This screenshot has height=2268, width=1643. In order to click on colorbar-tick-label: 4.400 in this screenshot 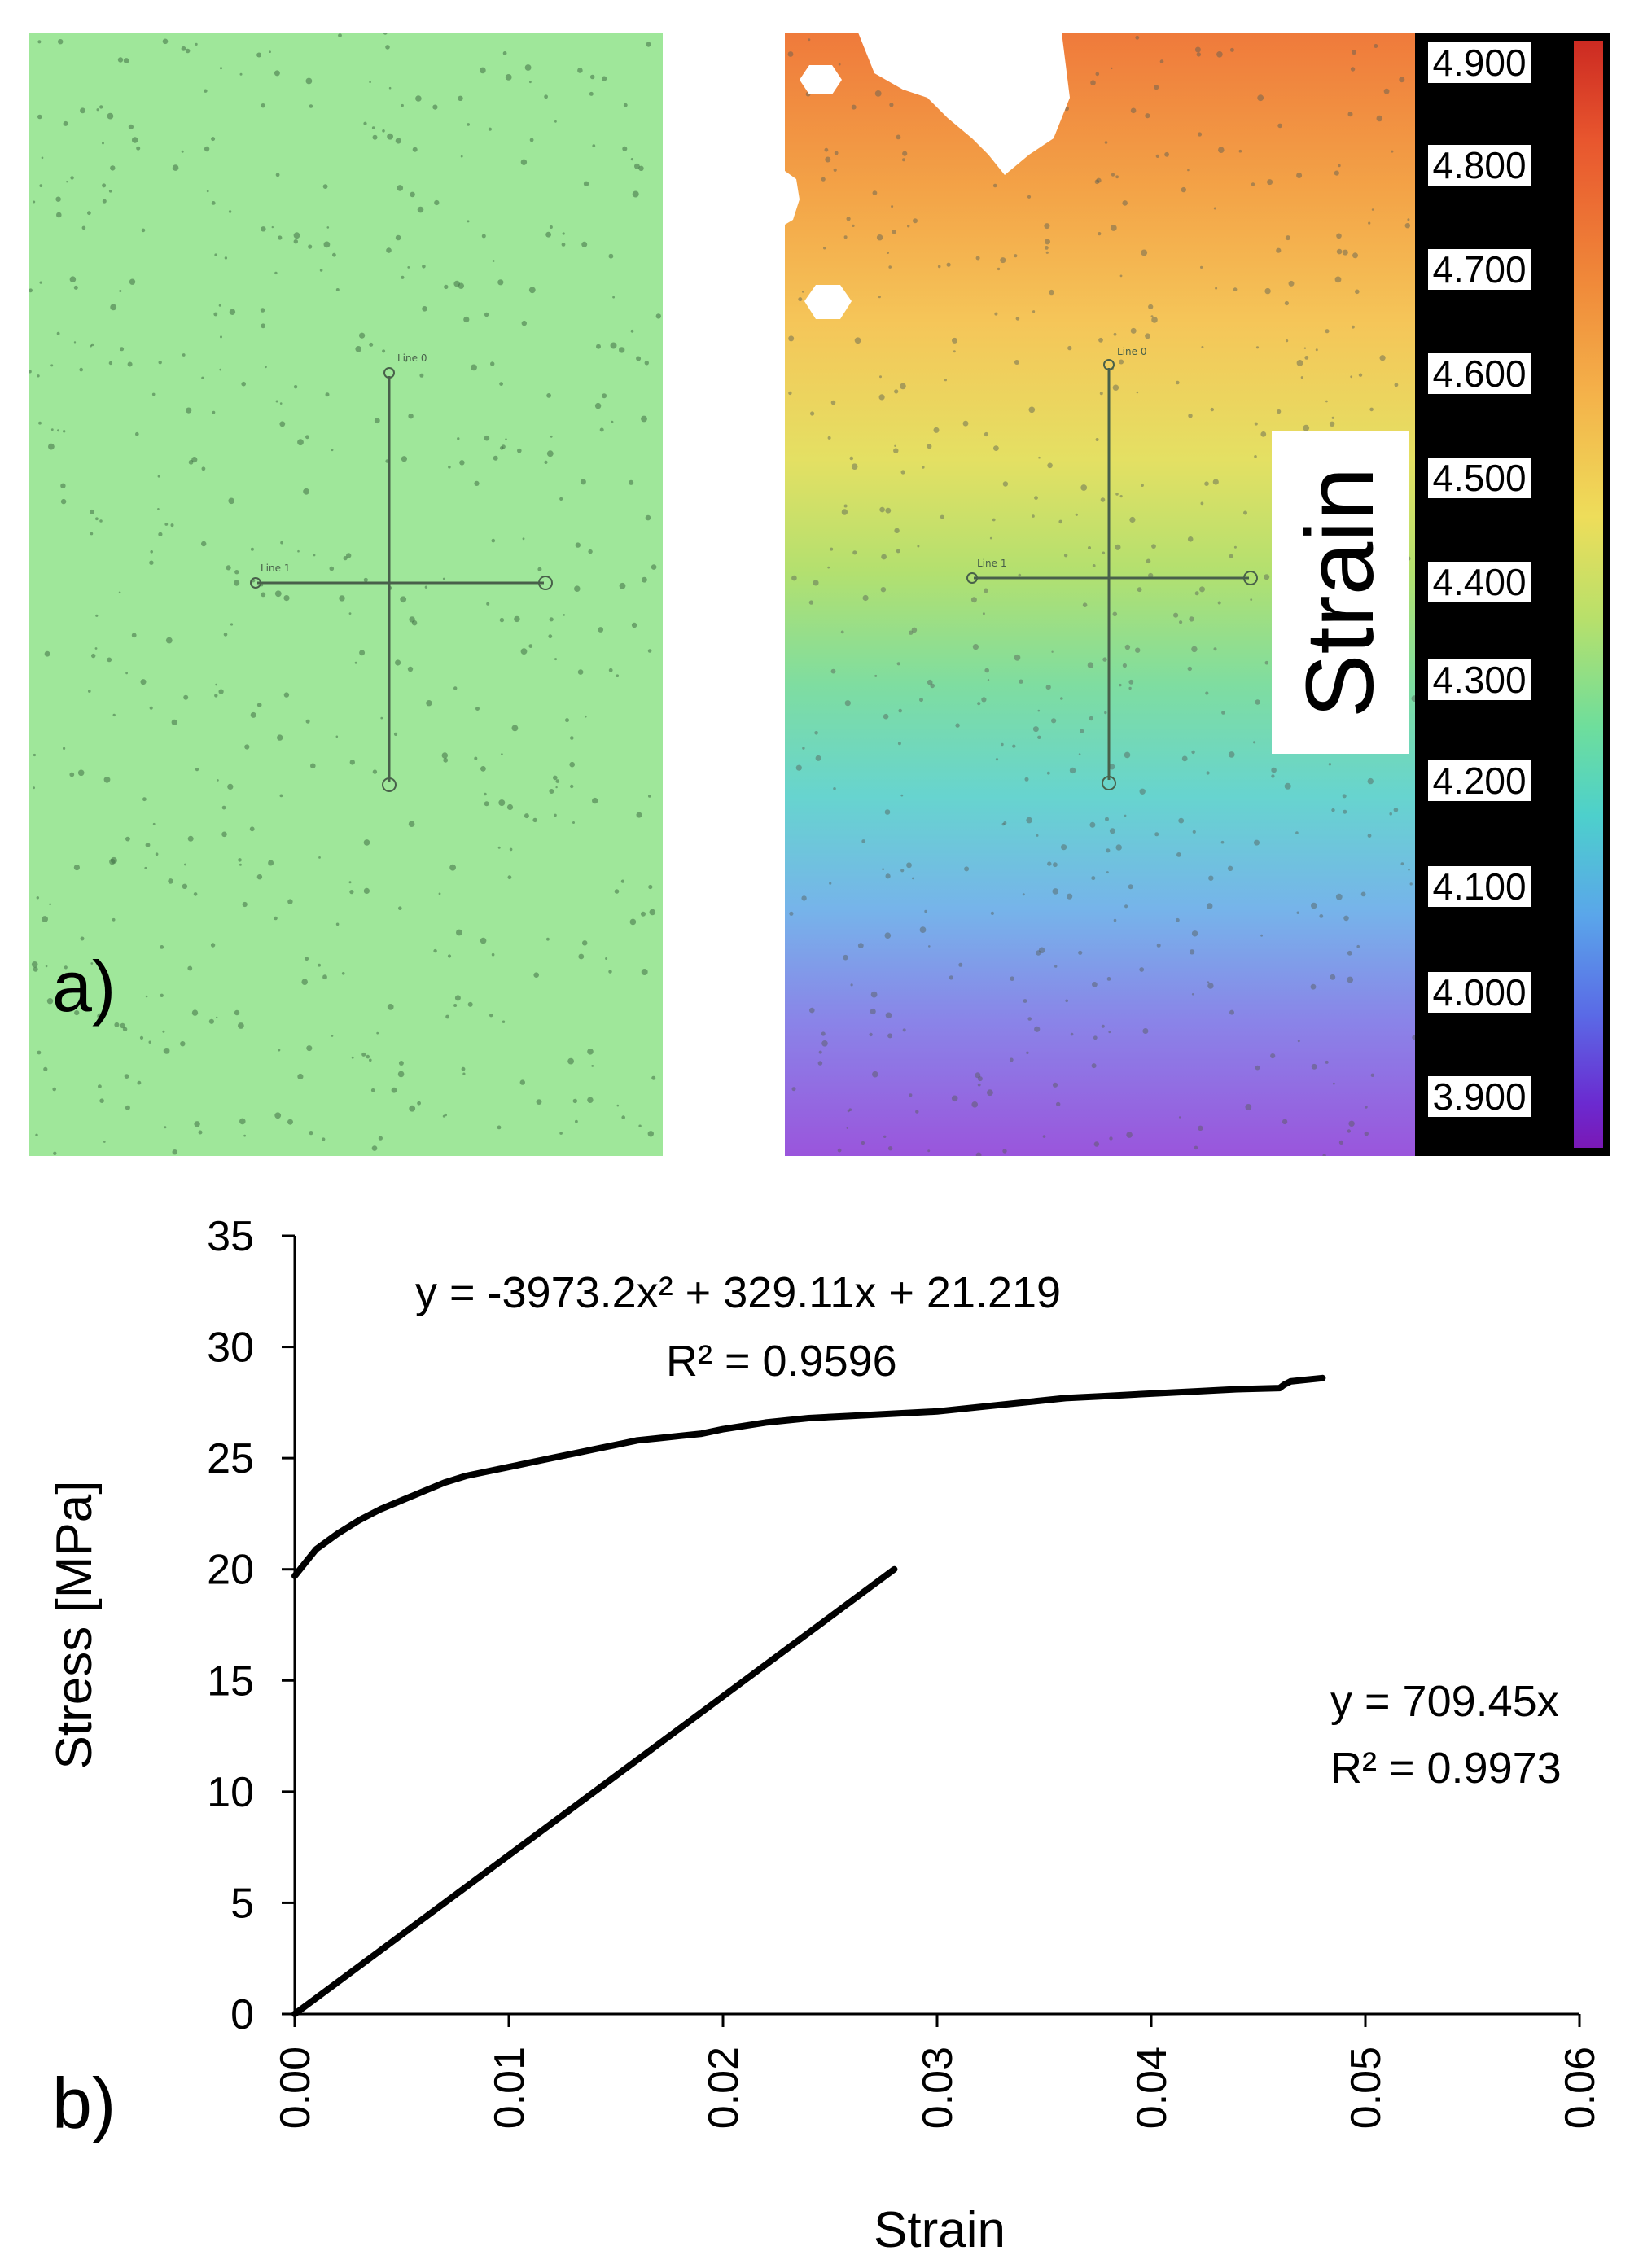, I will do `click(1479, 582)`.